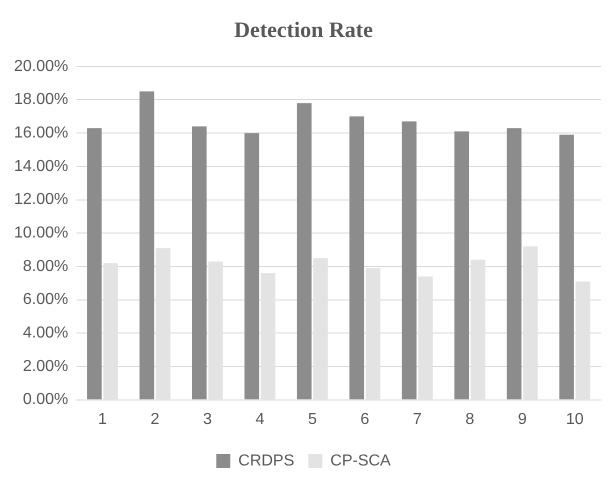 The width and height of the screenshot is (615, 483). I want to click on y-tick-label: 2.00%, so click(45, 366).